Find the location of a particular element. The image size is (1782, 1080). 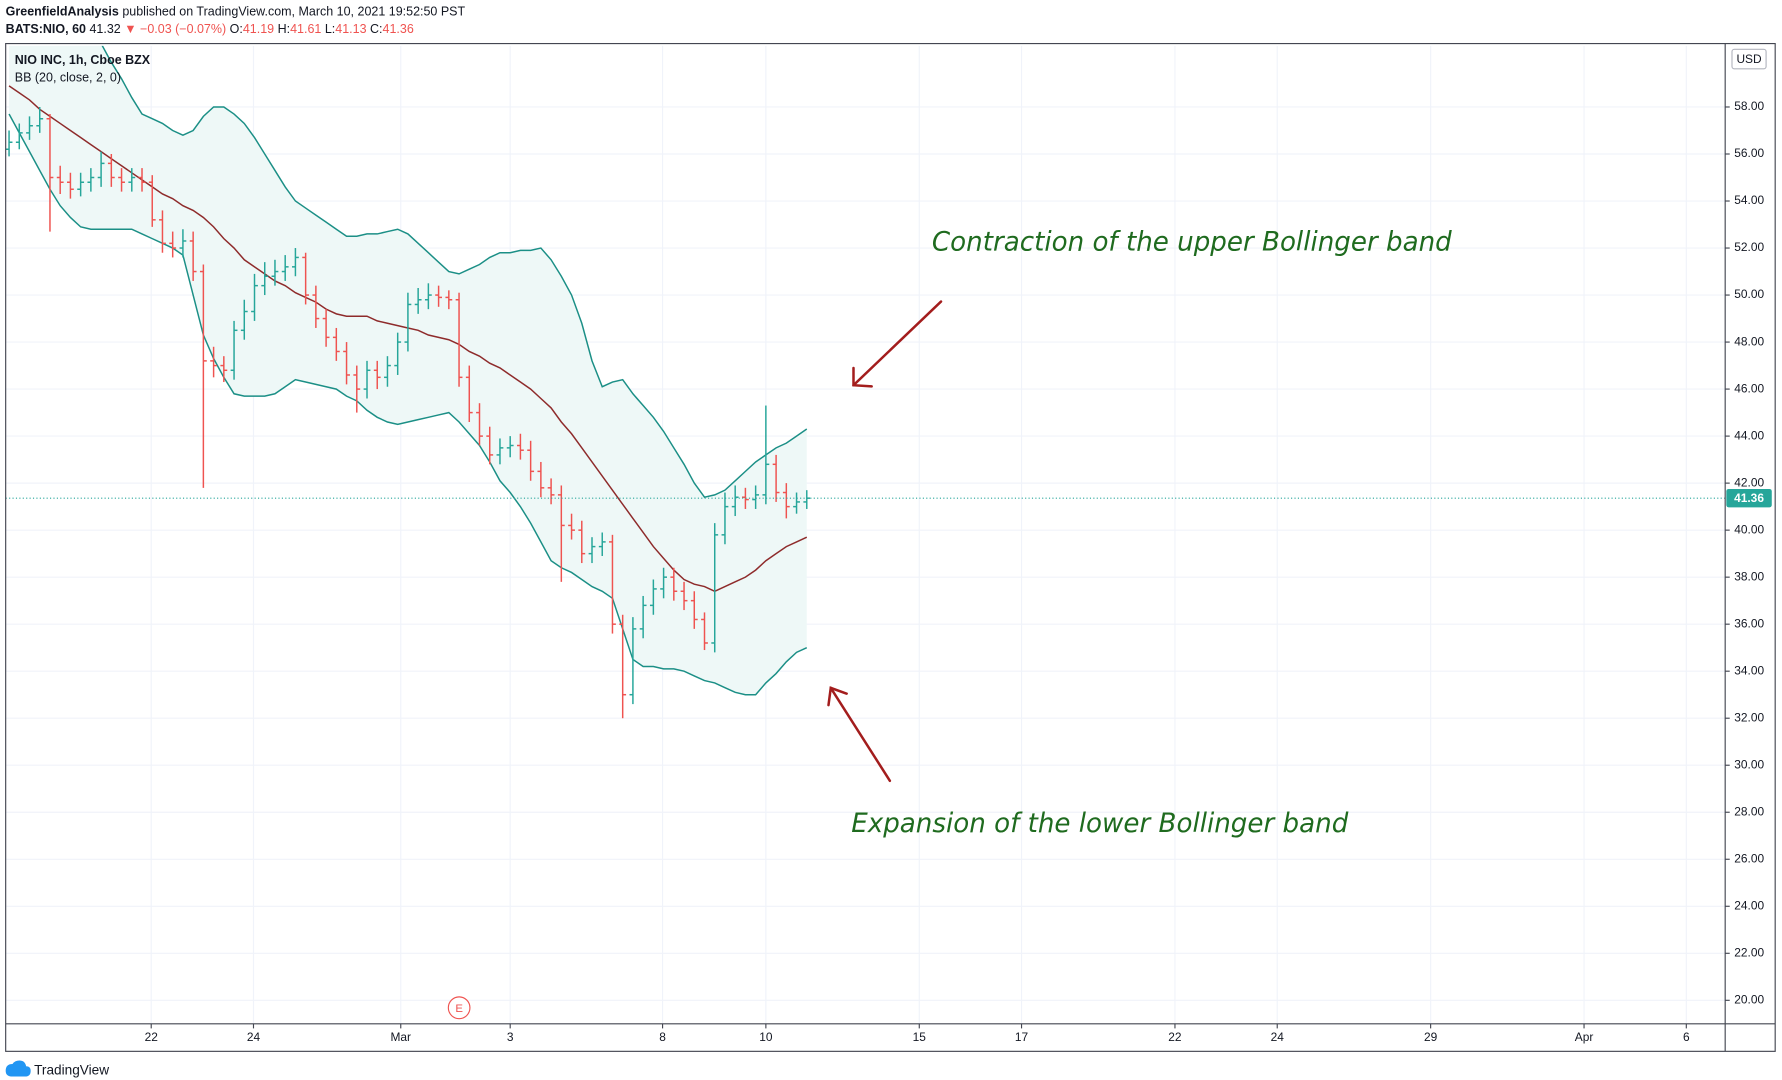

ohlc-label: L: is located at coordinates (330, 29).